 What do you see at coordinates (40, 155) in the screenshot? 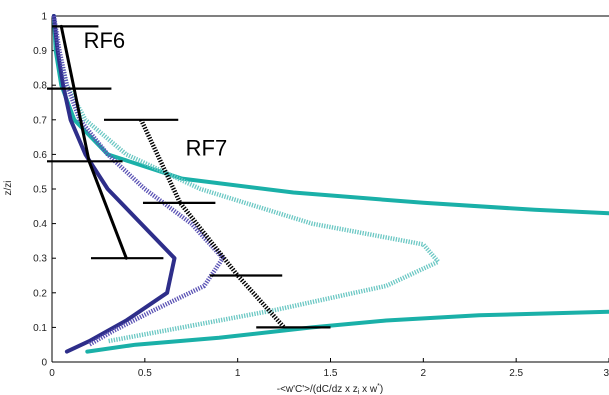
I see `y-tick-label: 0.6` at bounding box center [40, 155].